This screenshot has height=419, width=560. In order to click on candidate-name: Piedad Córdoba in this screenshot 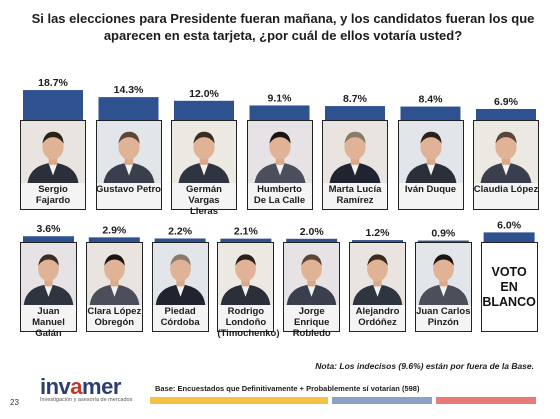, I will do `click(180, 317)`.